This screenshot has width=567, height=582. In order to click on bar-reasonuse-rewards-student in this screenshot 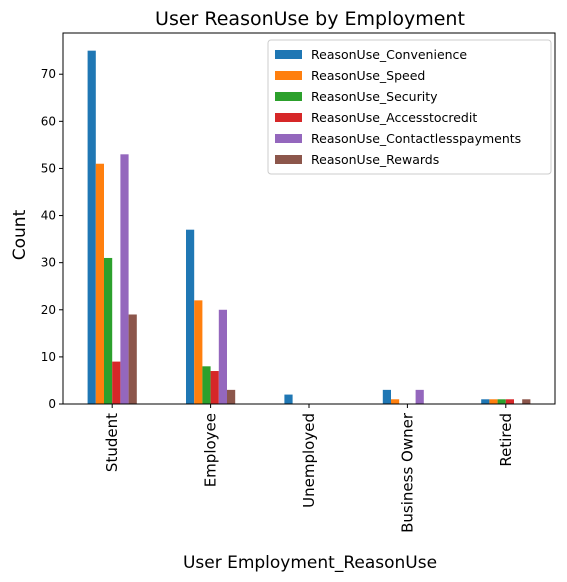, I will do `click(132, 359)`.